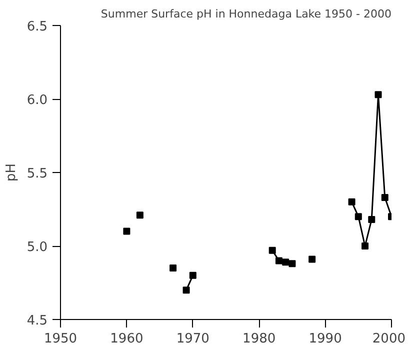 Image resolution: width=410 pixels, height=349 pixels. I want to click on x-tick-label: 2000, so click(389, 339).